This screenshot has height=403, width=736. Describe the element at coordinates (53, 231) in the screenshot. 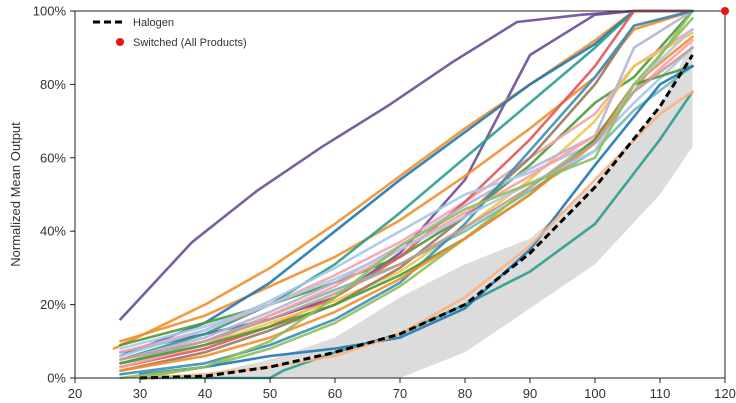

I see `y-tick-label: 40%` at that location.